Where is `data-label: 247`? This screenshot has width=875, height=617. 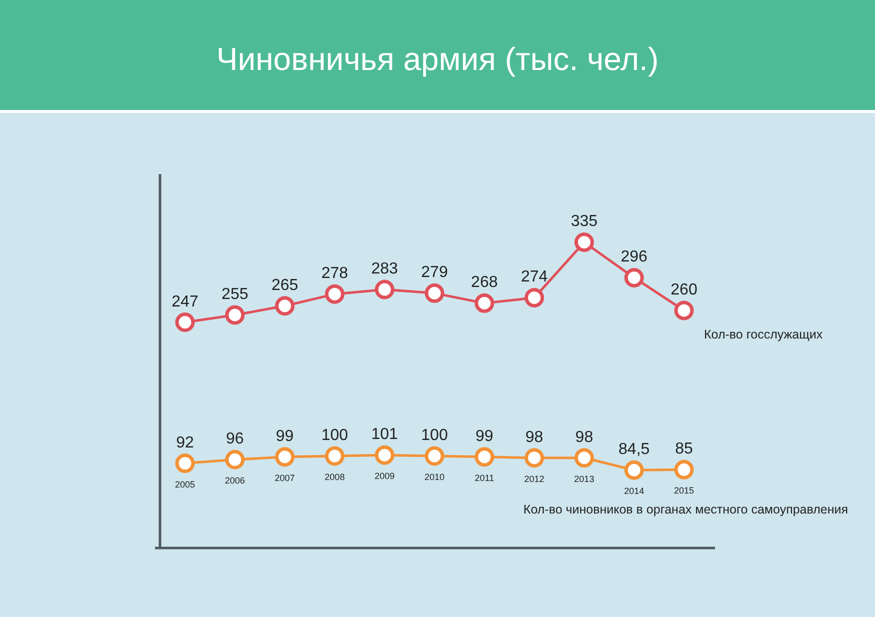
data-label: 247 is located at coordinates (185, 301).